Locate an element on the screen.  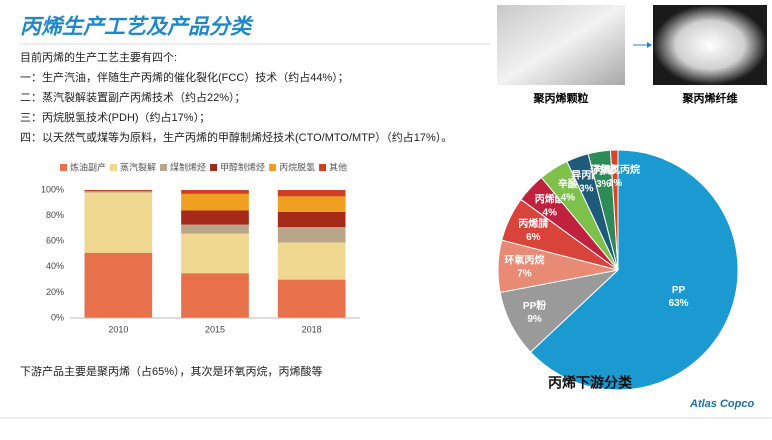
item-text: 三：丙烷脱氢技术(PDH)（约占17%）； is located at coordinates (115, 117).